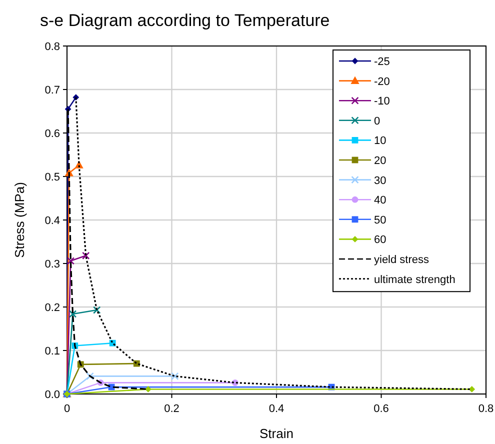 Image resolution: width=495 pixels, height=444 pixels. What do you see at coordinates (172, 409) in the screenshot?
I see `x-tick-label: 0.2` at bounding box center [172, 409].